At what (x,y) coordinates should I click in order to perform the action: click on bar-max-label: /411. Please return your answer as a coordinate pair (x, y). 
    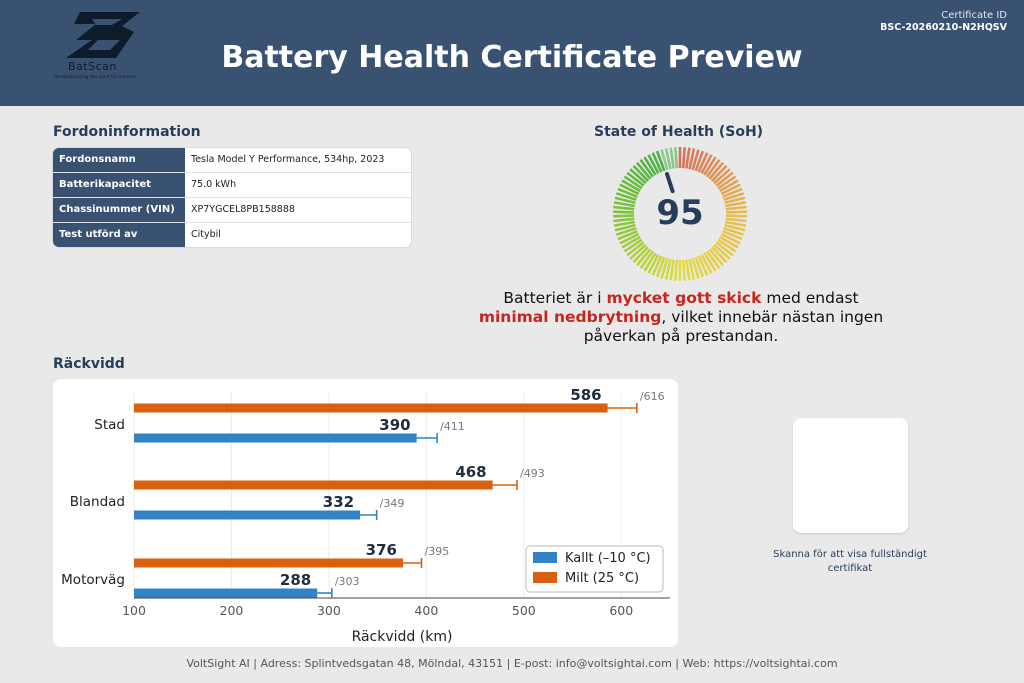
    Looking at the image, I should click on (452, 426).